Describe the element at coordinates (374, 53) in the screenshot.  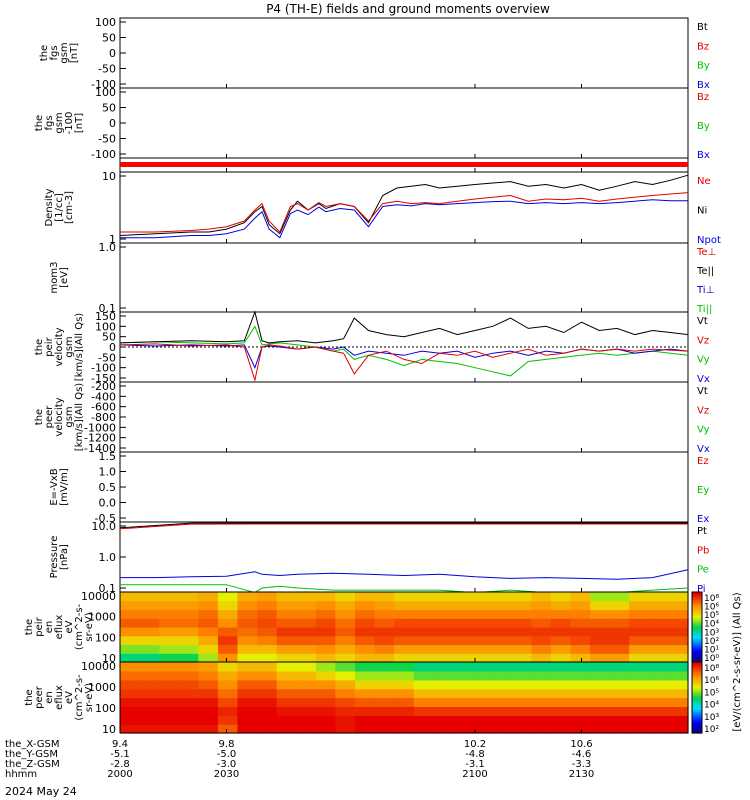
I see `panel-fgs: 100 50 0 -50 -100 thefgsgsm[nT] Bt Bz By Bx` at that location.